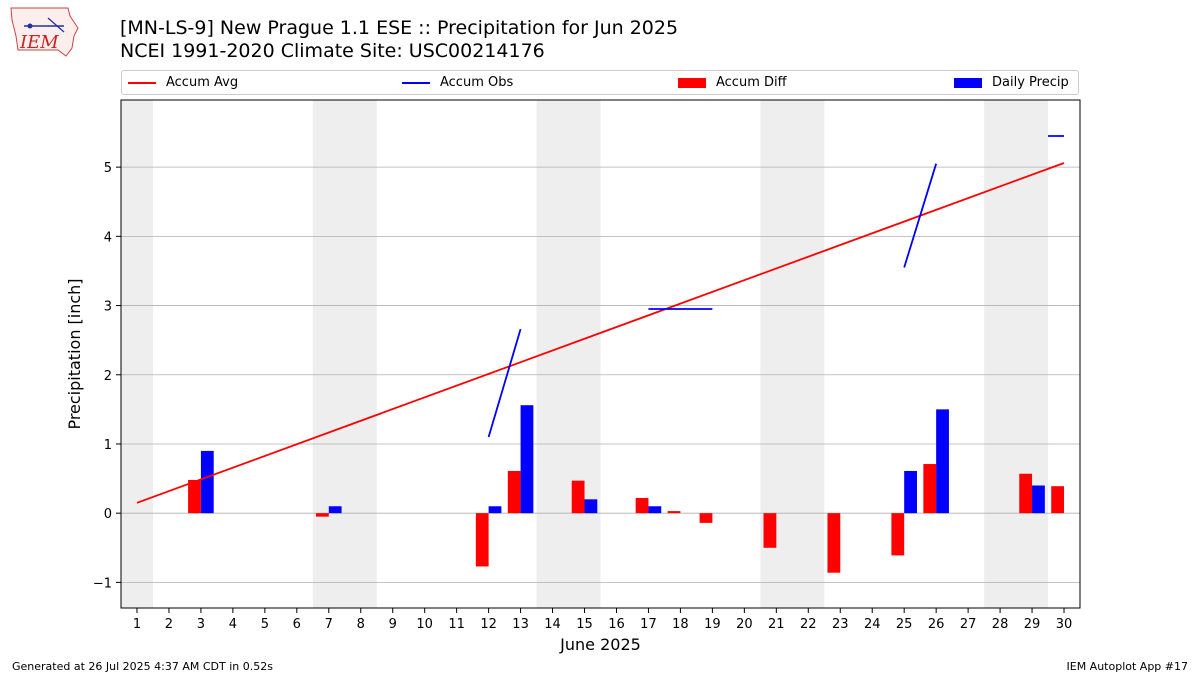  What do you see at coordinates (108, 237) in the screenshot?
I see `y-tick-label: 4` at bounding box center [108, 237].